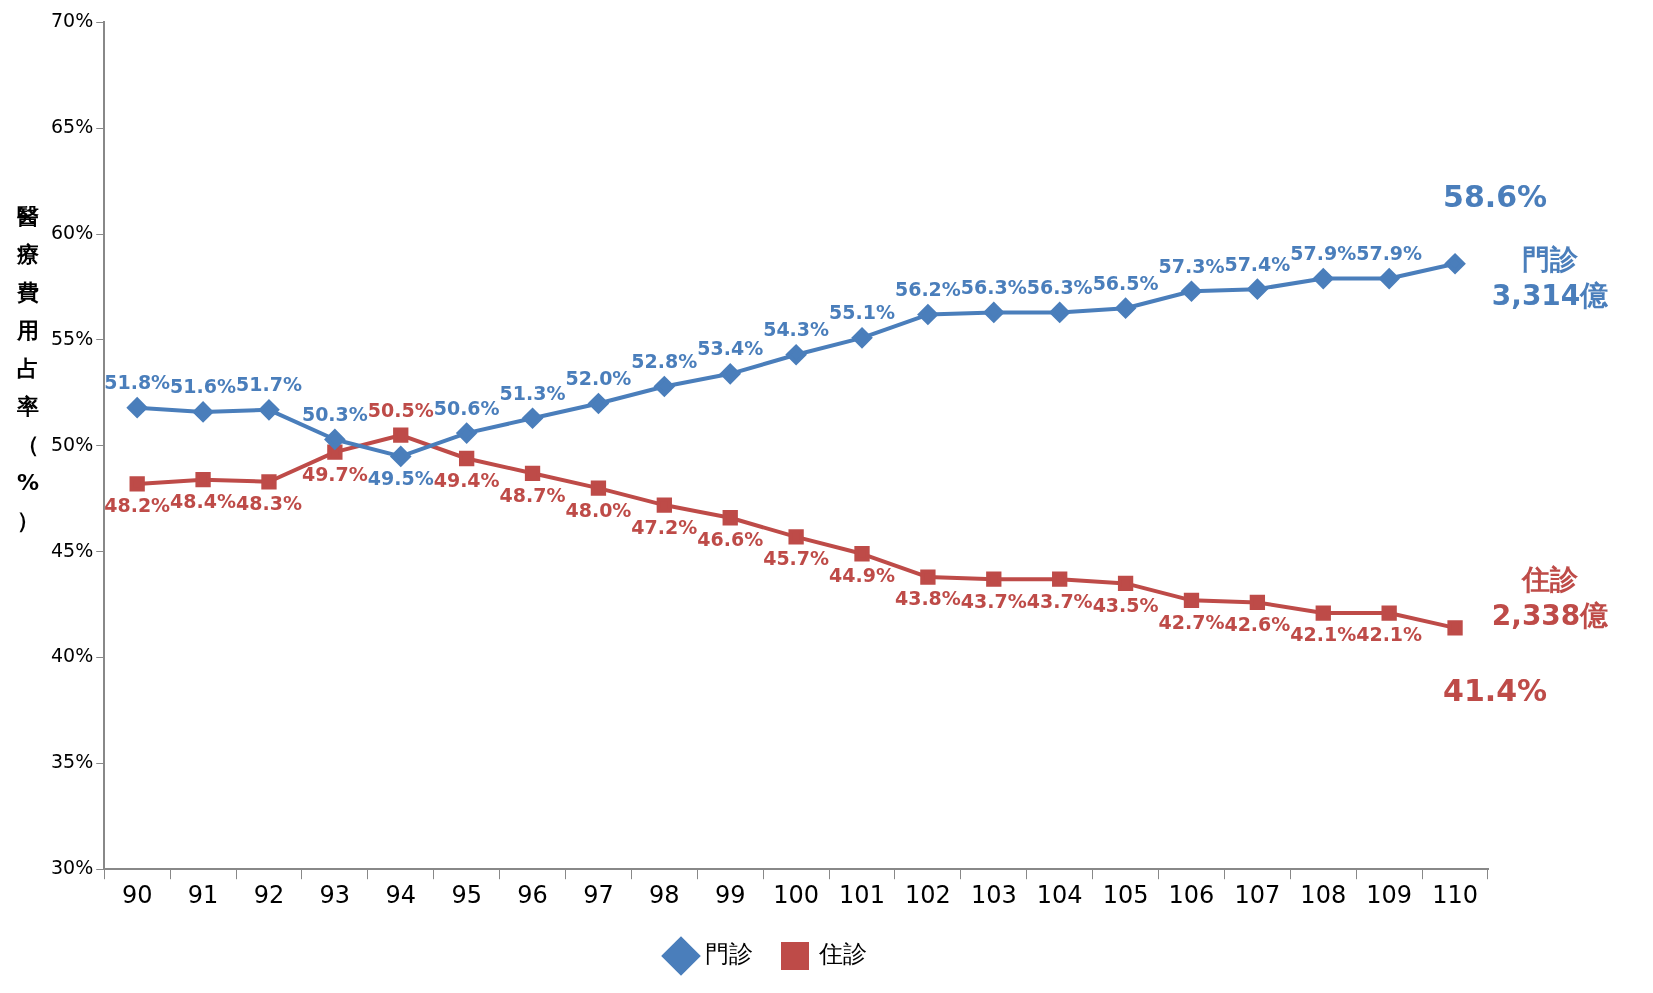 The height and width of the screenshot is (993, 1653). Describe the element at coordinates (1389, 634) in the screenshot. I see `data-label: 42.1%` at that location.